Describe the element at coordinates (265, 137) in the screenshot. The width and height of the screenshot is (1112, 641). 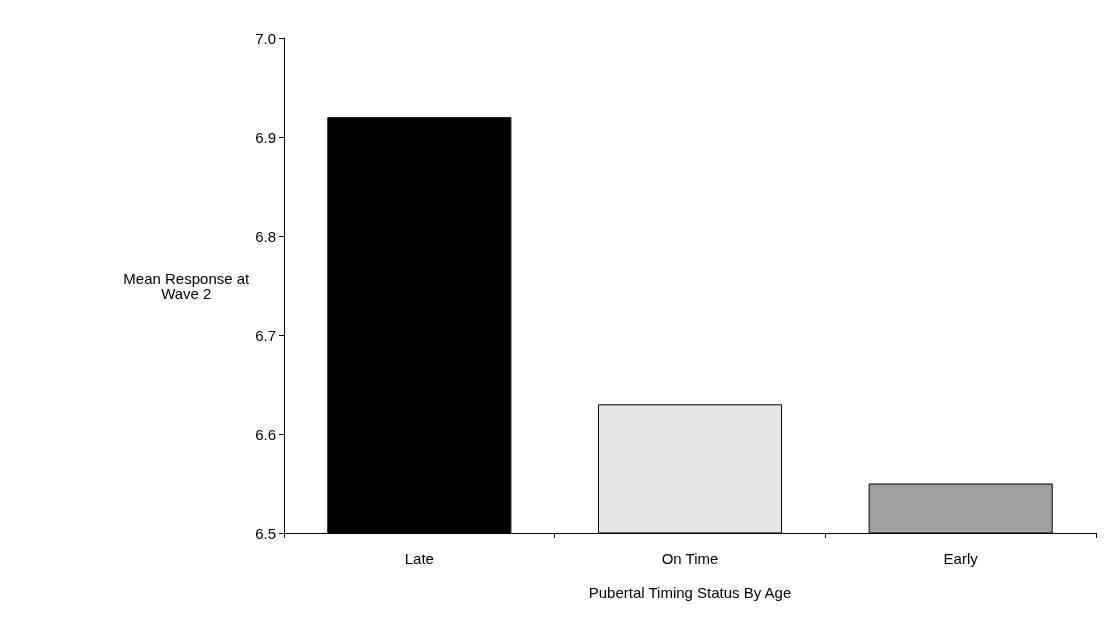
I see `y-tick-label: 6.9` at that location.